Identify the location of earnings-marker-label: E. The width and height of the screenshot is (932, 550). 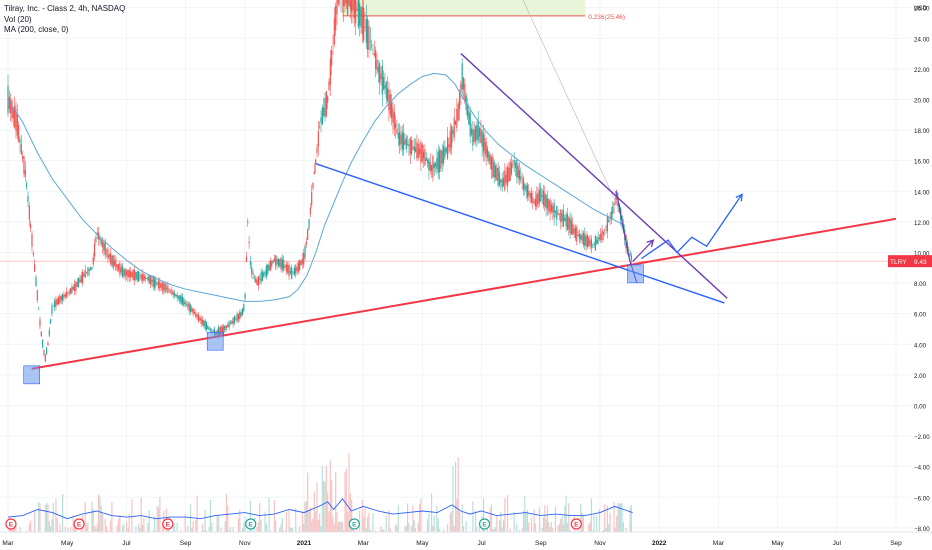
(251, 524).